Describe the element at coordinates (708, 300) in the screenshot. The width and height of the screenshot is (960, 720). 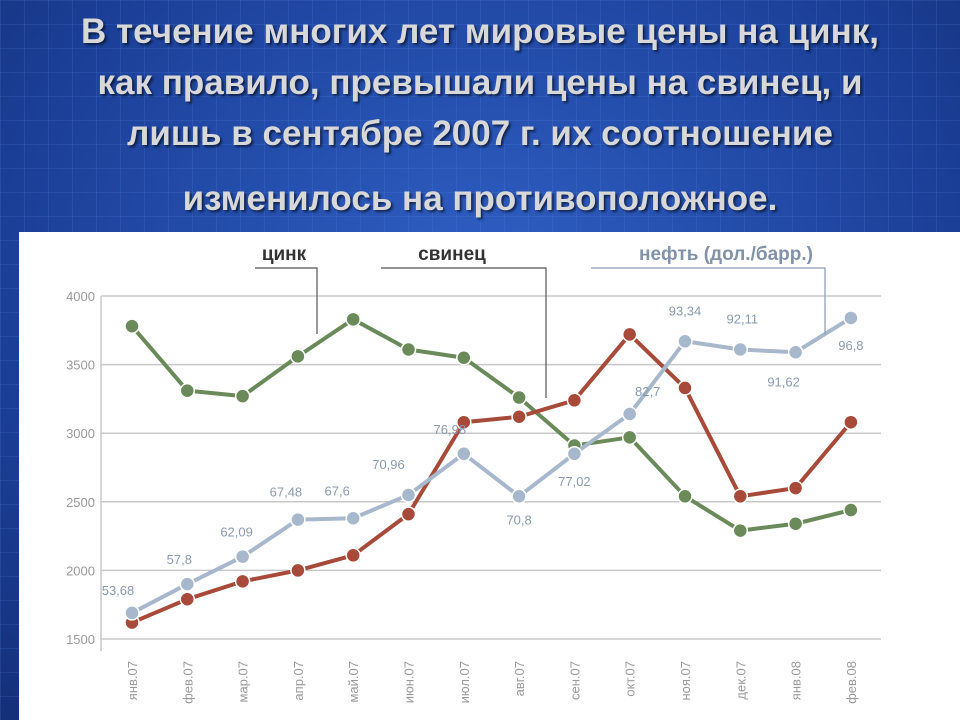
I see `legend-leader-oil` at that location.